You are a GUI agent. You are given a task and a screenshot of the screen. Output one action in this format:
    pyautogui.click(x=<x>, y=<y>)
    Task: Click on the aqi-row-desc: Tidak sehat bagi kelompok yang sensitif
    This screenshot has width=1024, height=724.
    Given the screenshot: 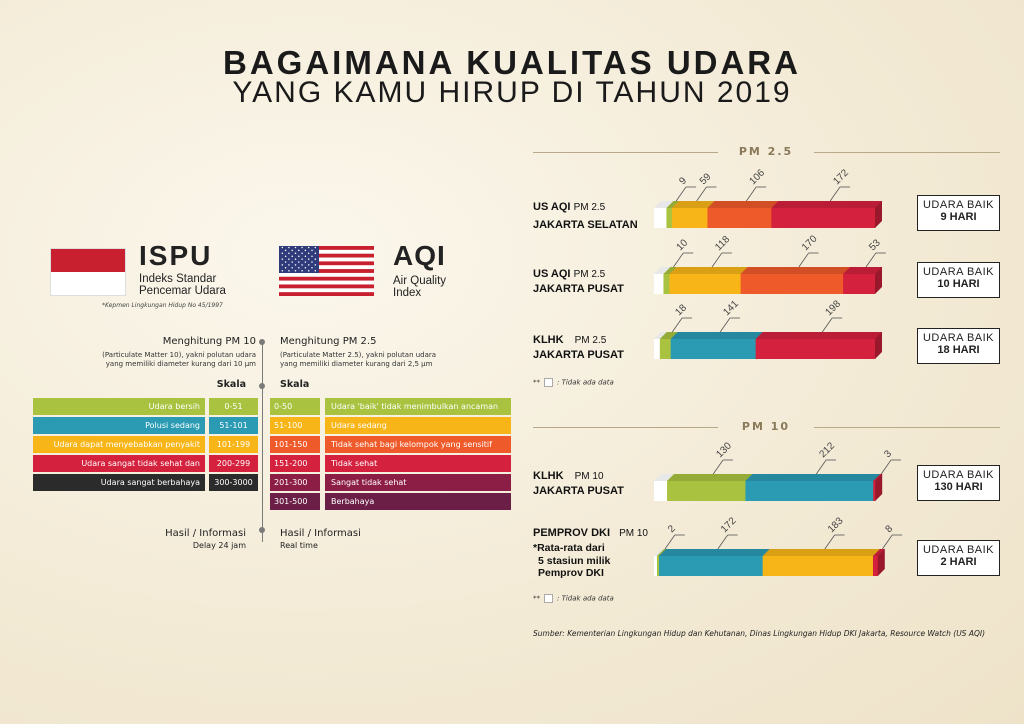 What is the action you would take?
    pyautogui.click(x=418, y=444)
    